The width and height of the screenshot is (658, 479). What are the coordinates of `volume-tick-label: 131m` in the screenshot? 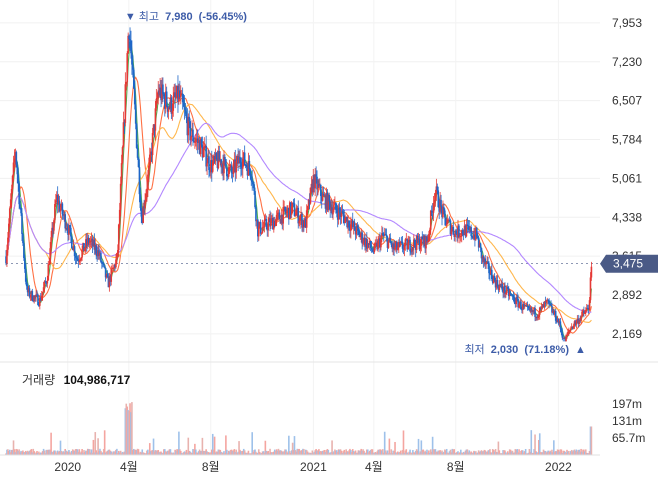 It's located at (627, 421).